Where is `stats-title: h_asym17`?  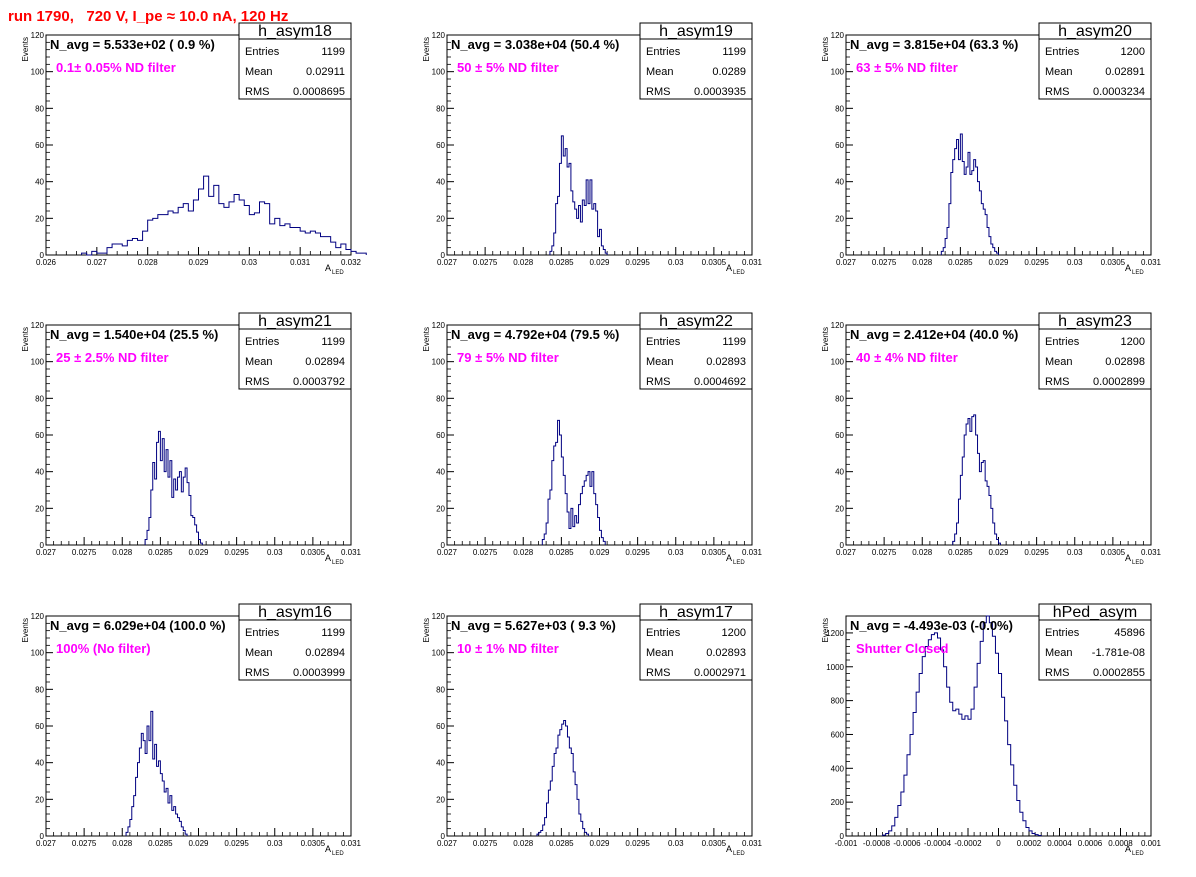 stats-title: h_asym17 is located at coordinates (696, 612).